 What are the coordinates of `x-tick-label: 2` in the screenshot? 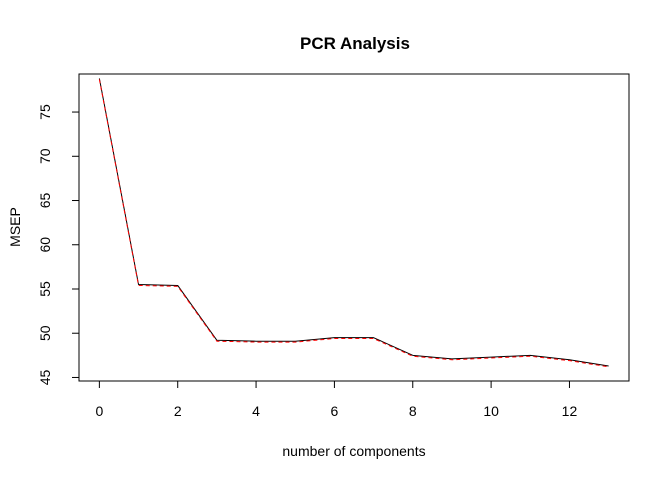 It's located at (178, 411).